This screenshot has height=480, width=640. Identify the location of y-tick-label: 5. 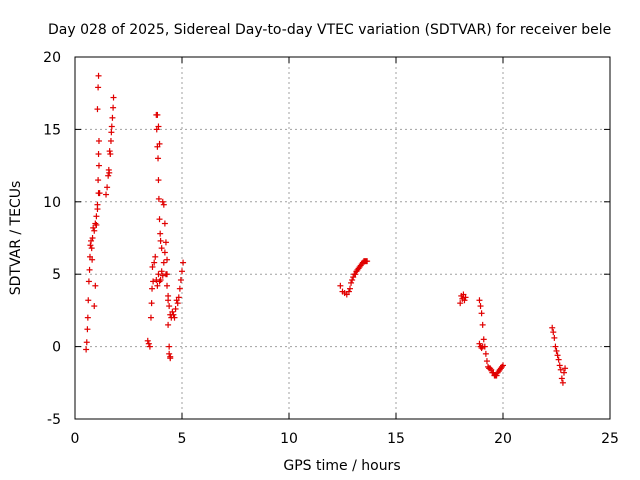
(56, 275).